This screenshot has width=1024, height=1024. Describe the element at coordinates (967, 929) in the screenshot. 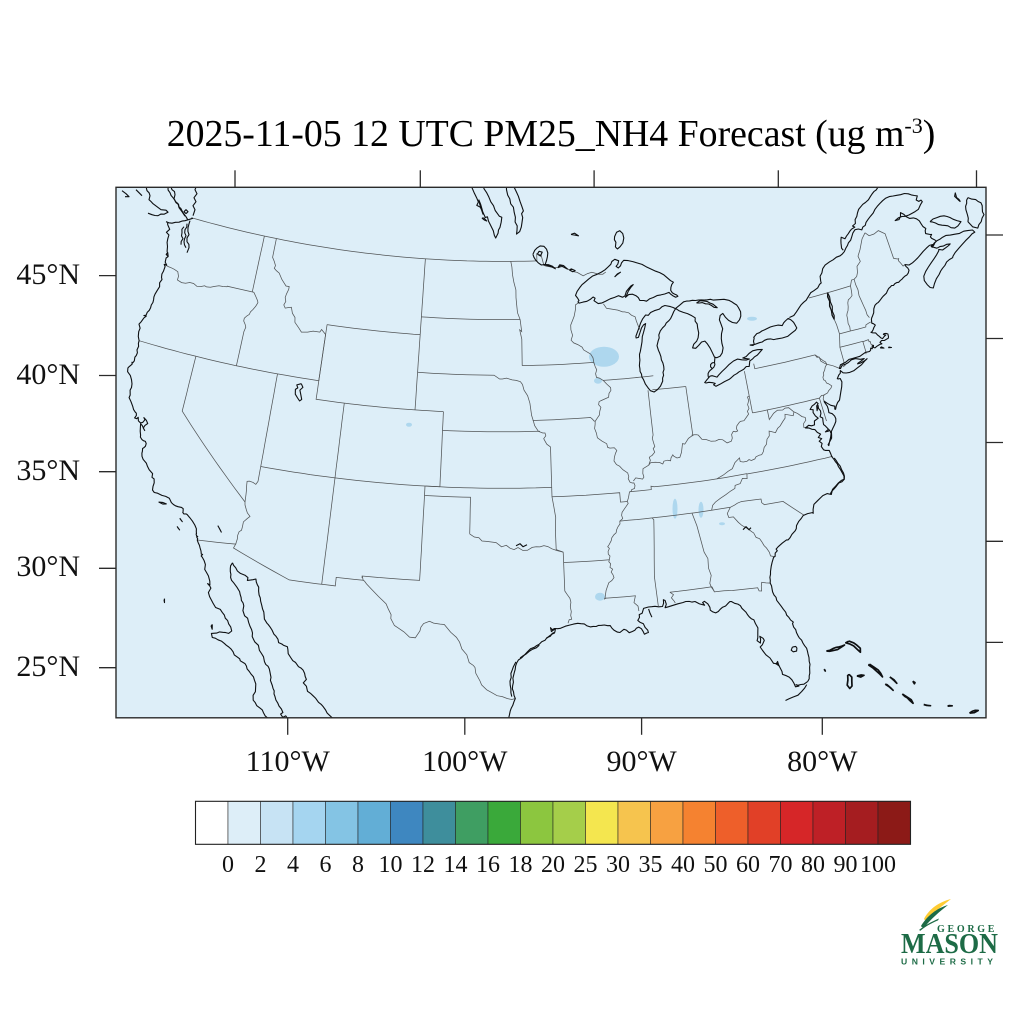

I see `svg-text: GEORGE` at that location.